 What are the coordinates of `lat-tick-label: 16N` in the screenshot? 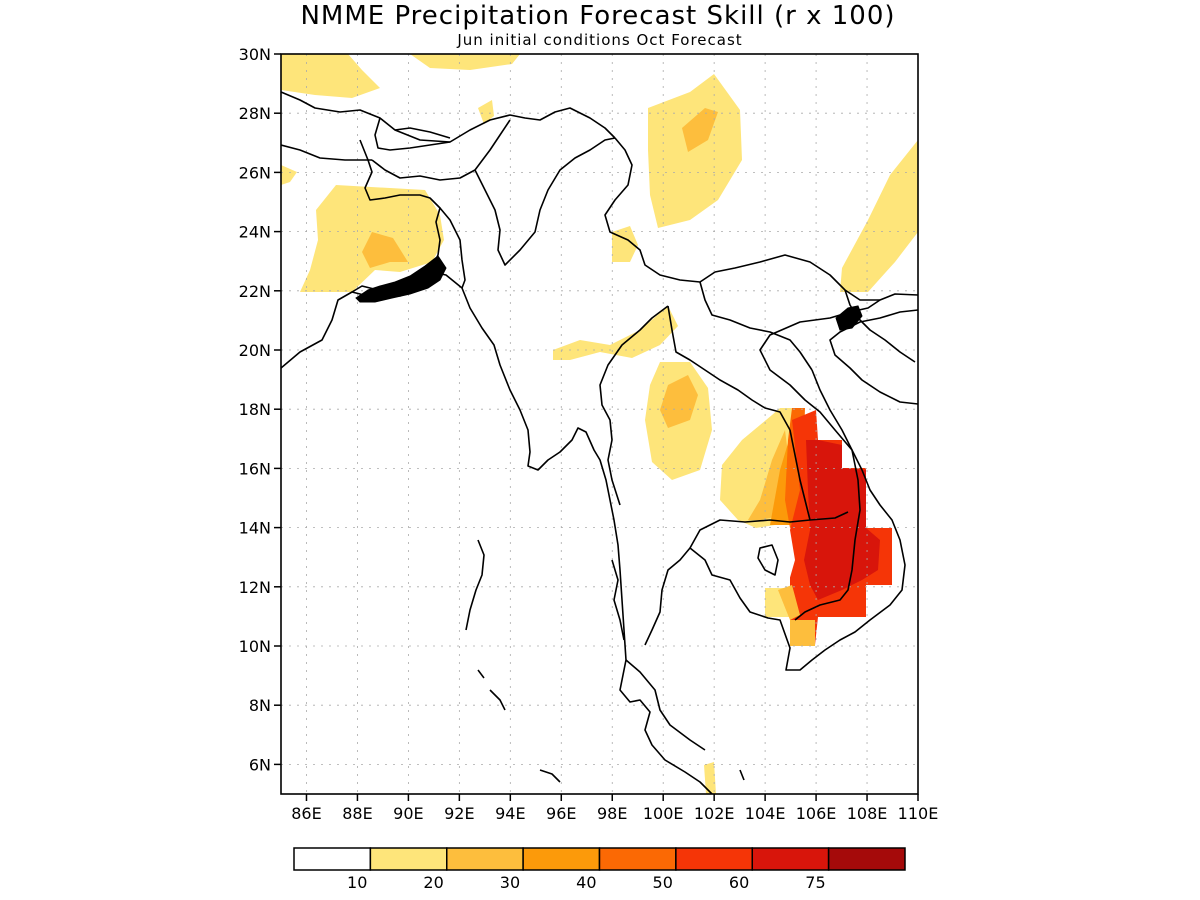 It's located at (255, 468).